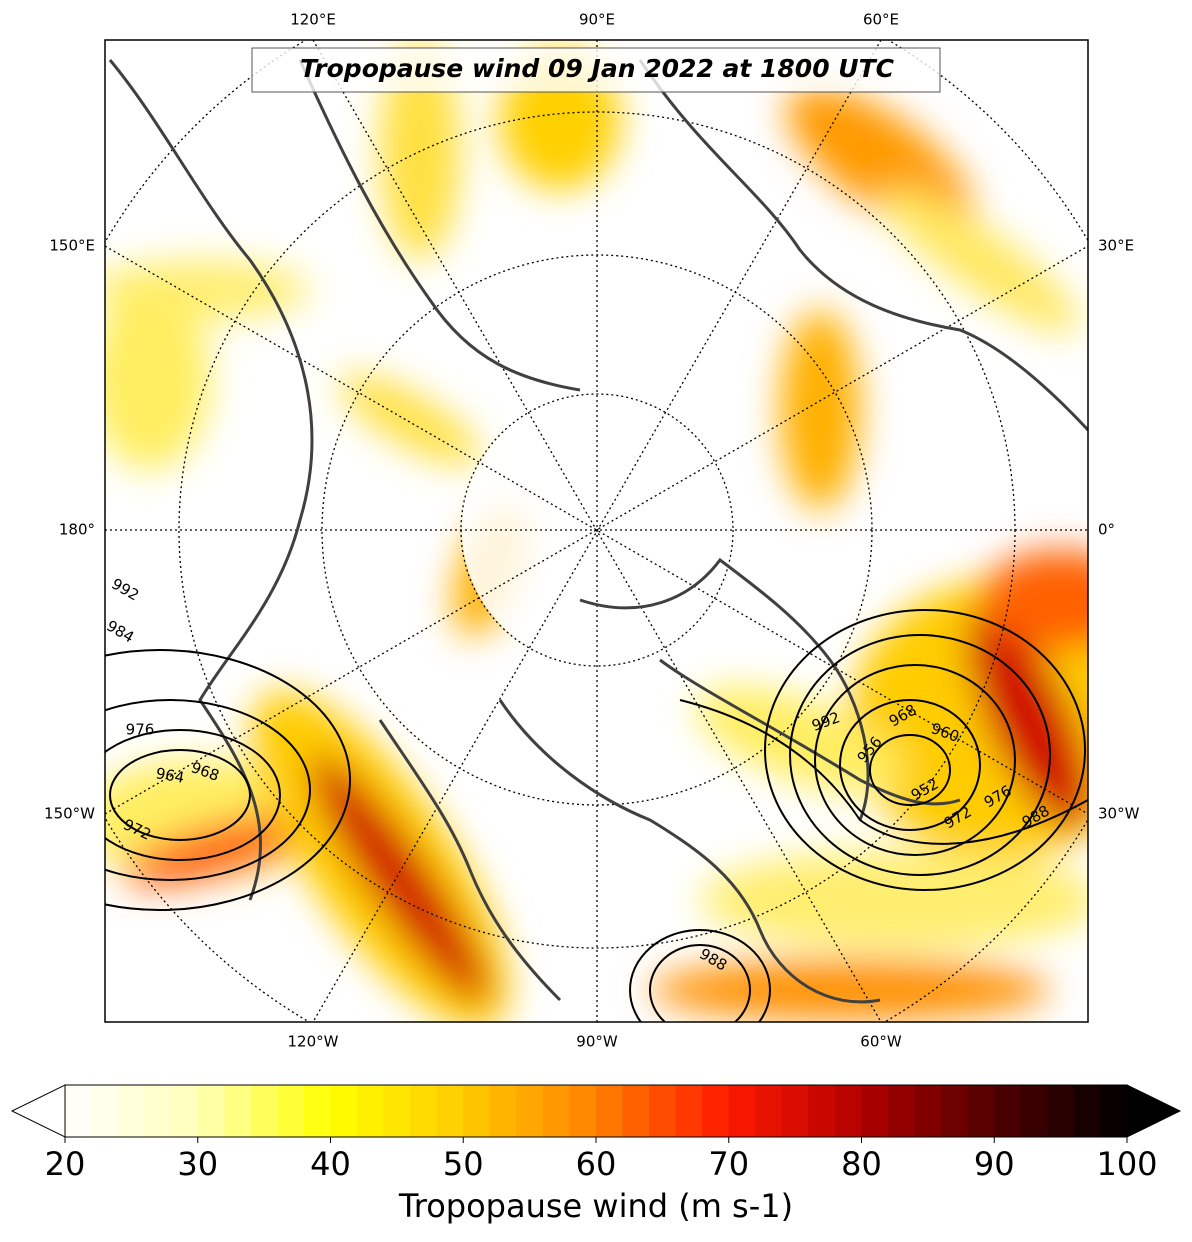  What do you see at coordinates (169, 775) in the screenshot?
I see `contour-label: 964` at bounding box center [169, 775].